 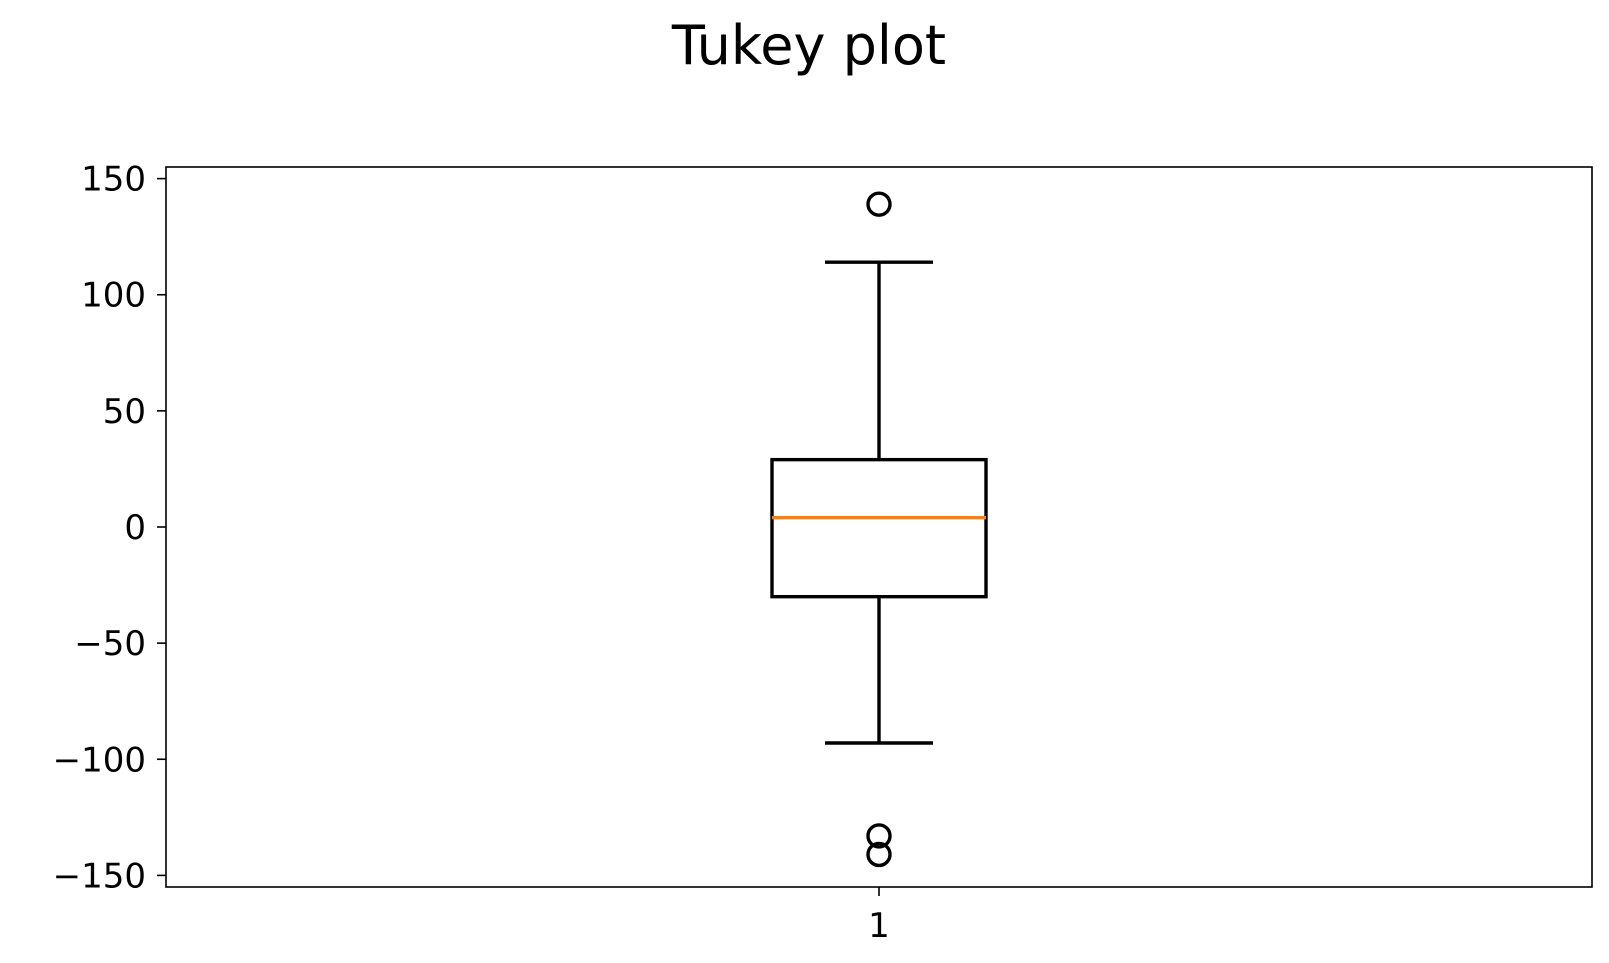 What do you see at coordinates (113, 180) in the screenshot?
I see `y-tick-label: 150` at bounding box center [113, 180].